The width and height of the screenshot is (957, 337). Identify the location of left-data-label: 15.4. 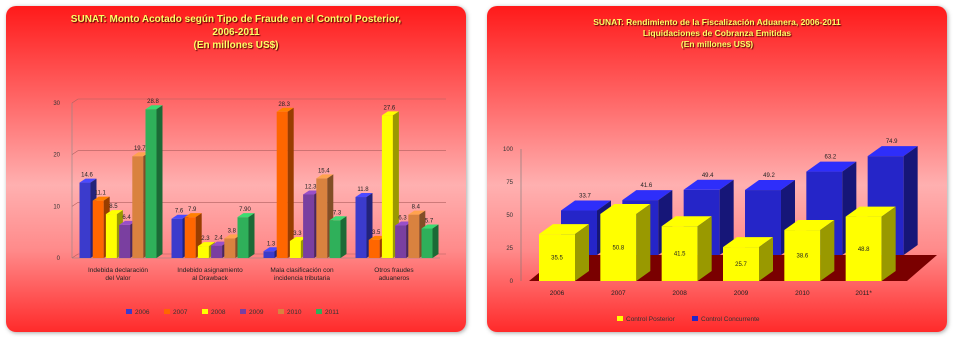
(324, 171).